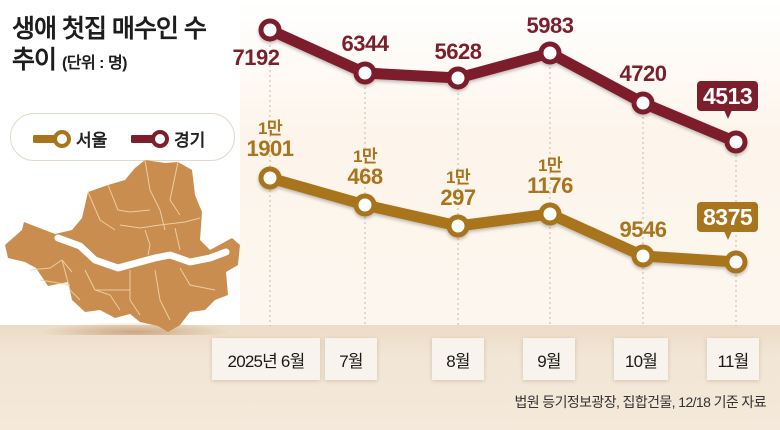  I want to click on title-line1: 생애 첫집 매수인 수, so click(109, 29).